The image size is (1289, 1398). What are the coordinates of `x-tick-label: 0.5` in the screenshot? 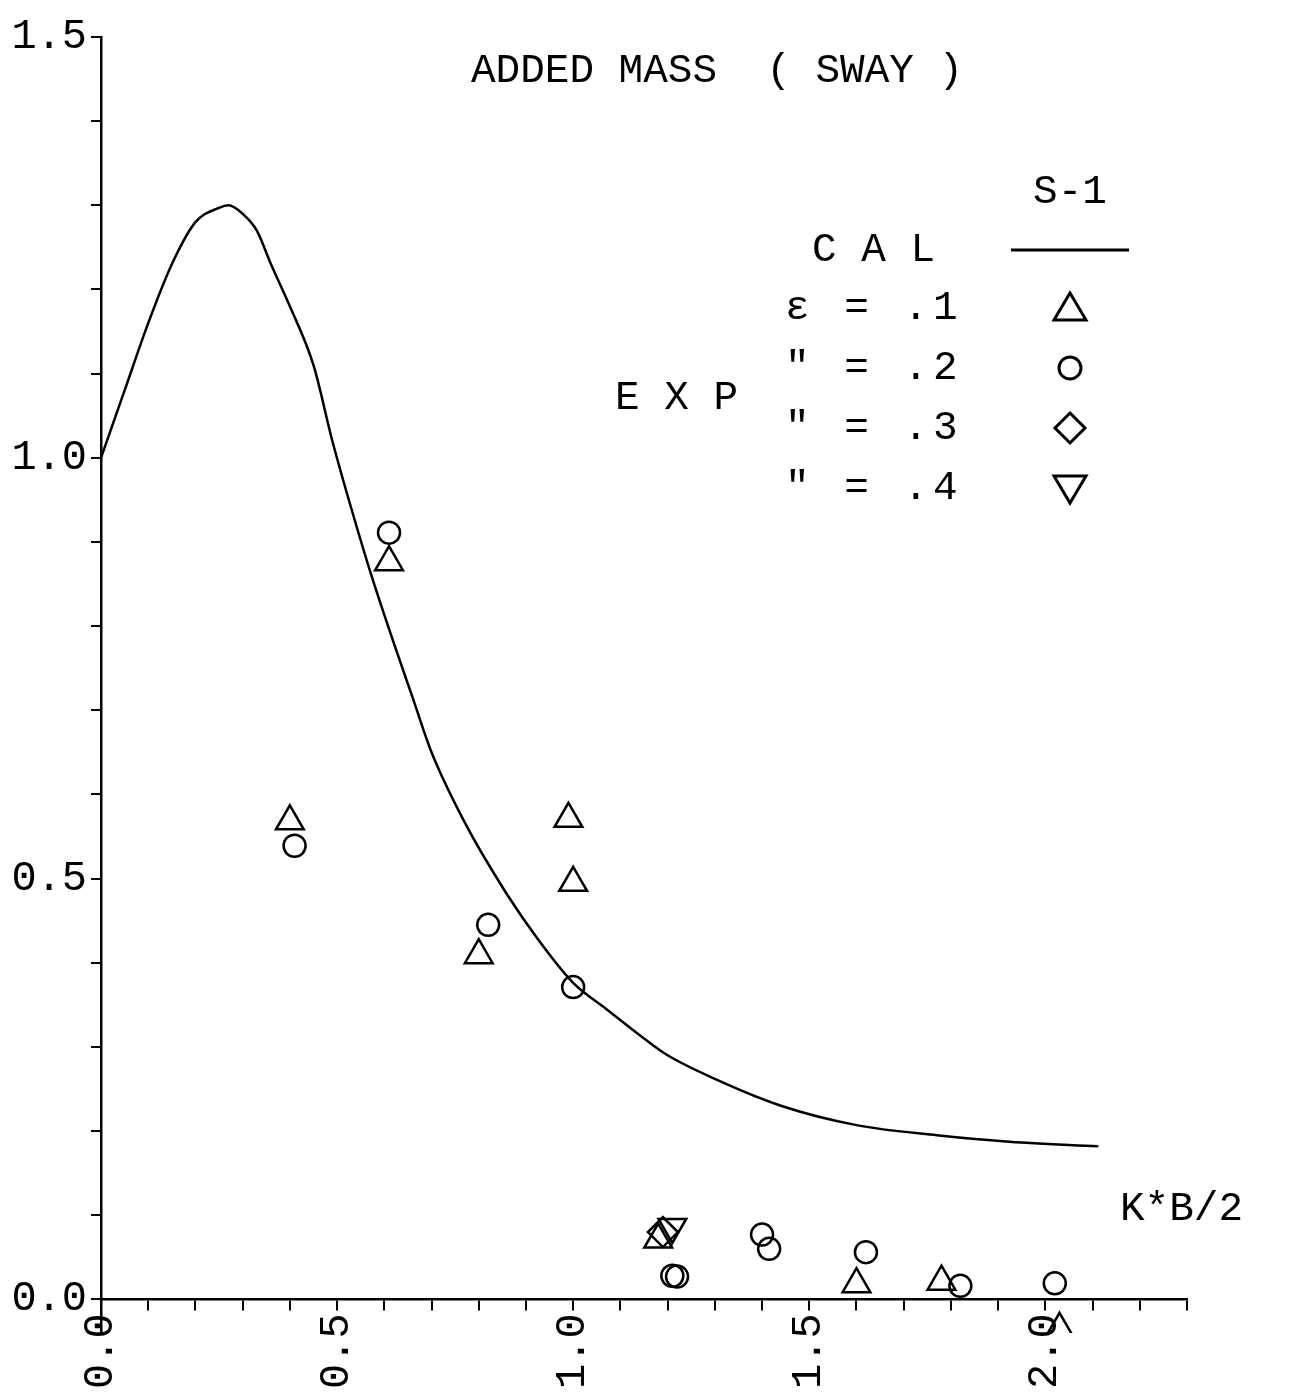 It's located at (337, 1351).